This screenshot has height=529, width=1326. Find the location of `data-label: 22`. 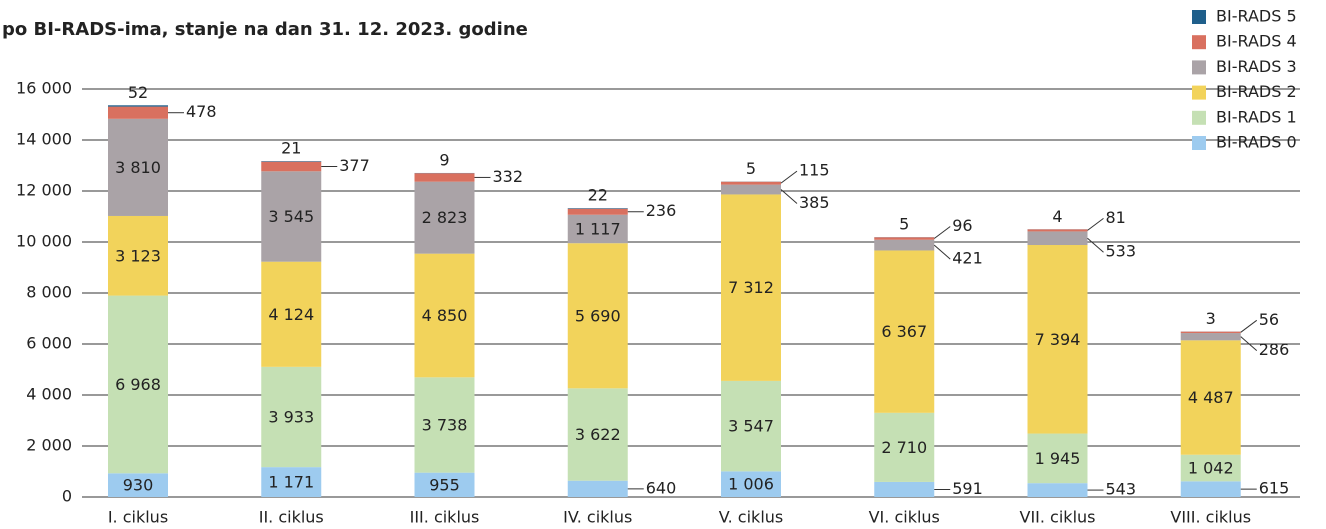

data-label: 22 is located at coordinates (598, 195).